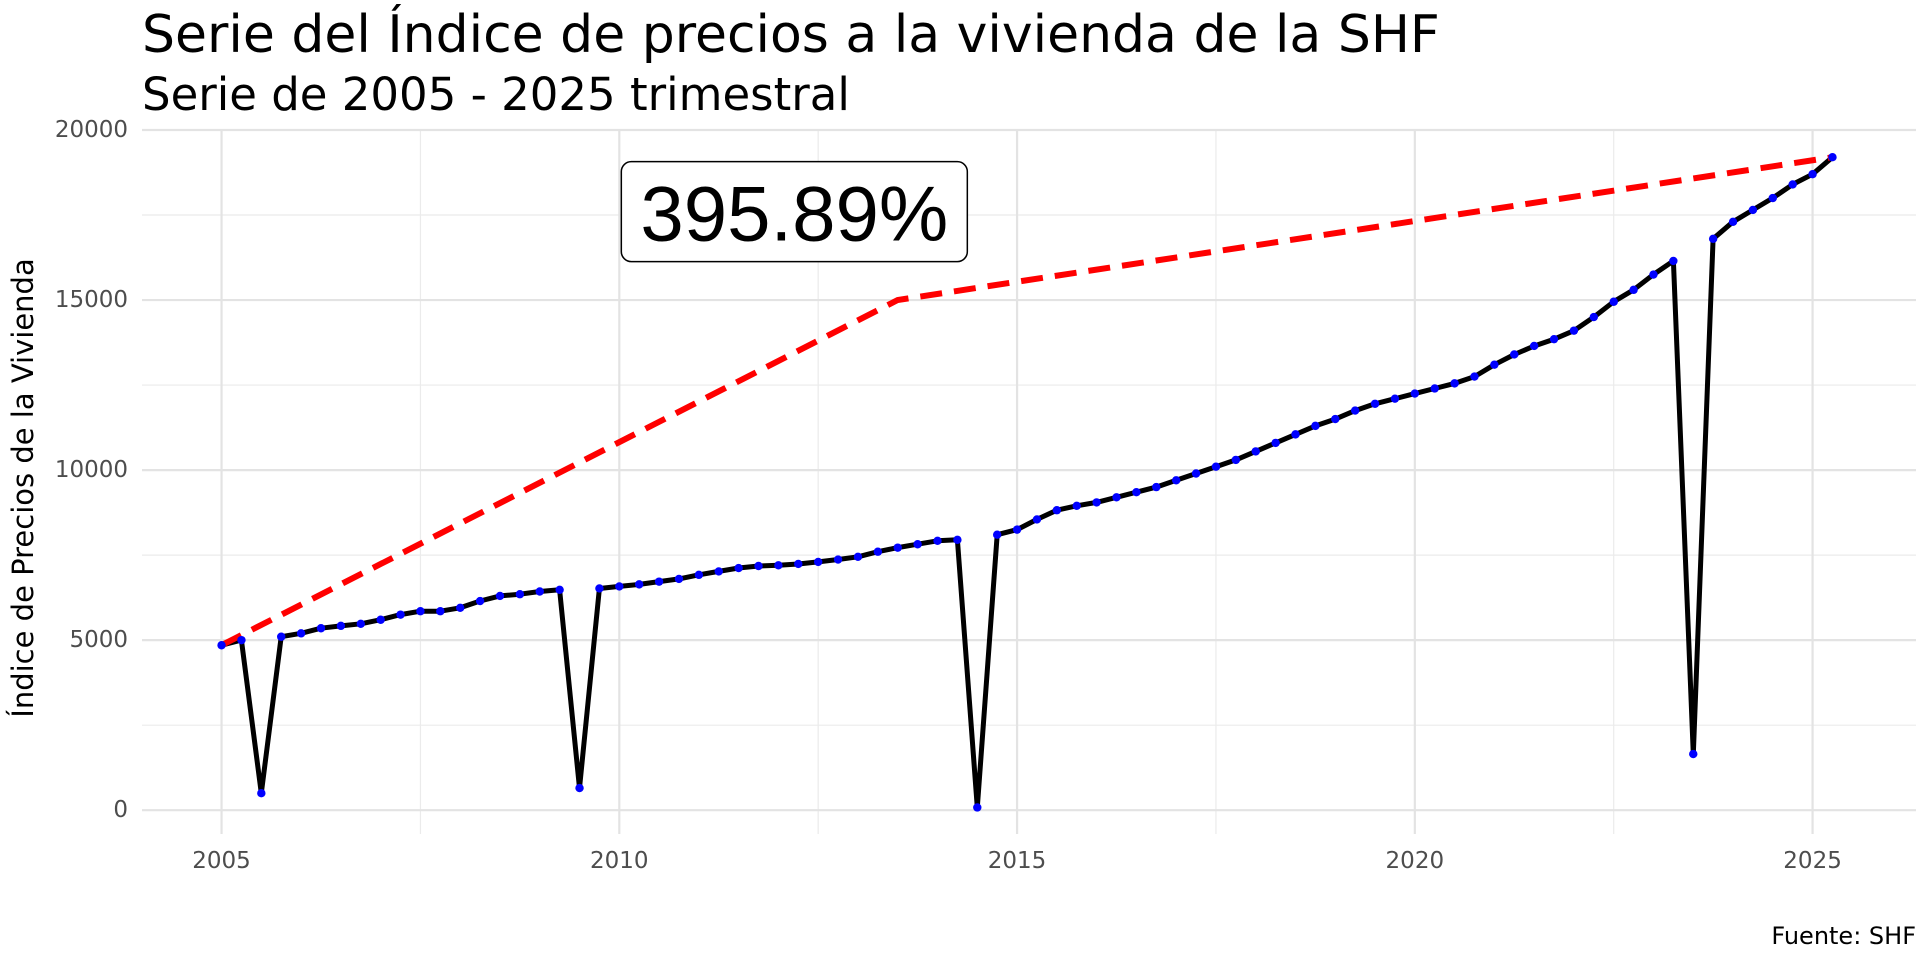  Describe the element at coordinates (496, 94) in the screenshot. I see `chart-subtitle: Serie de 2005 - 2025 trimestral` at that location.